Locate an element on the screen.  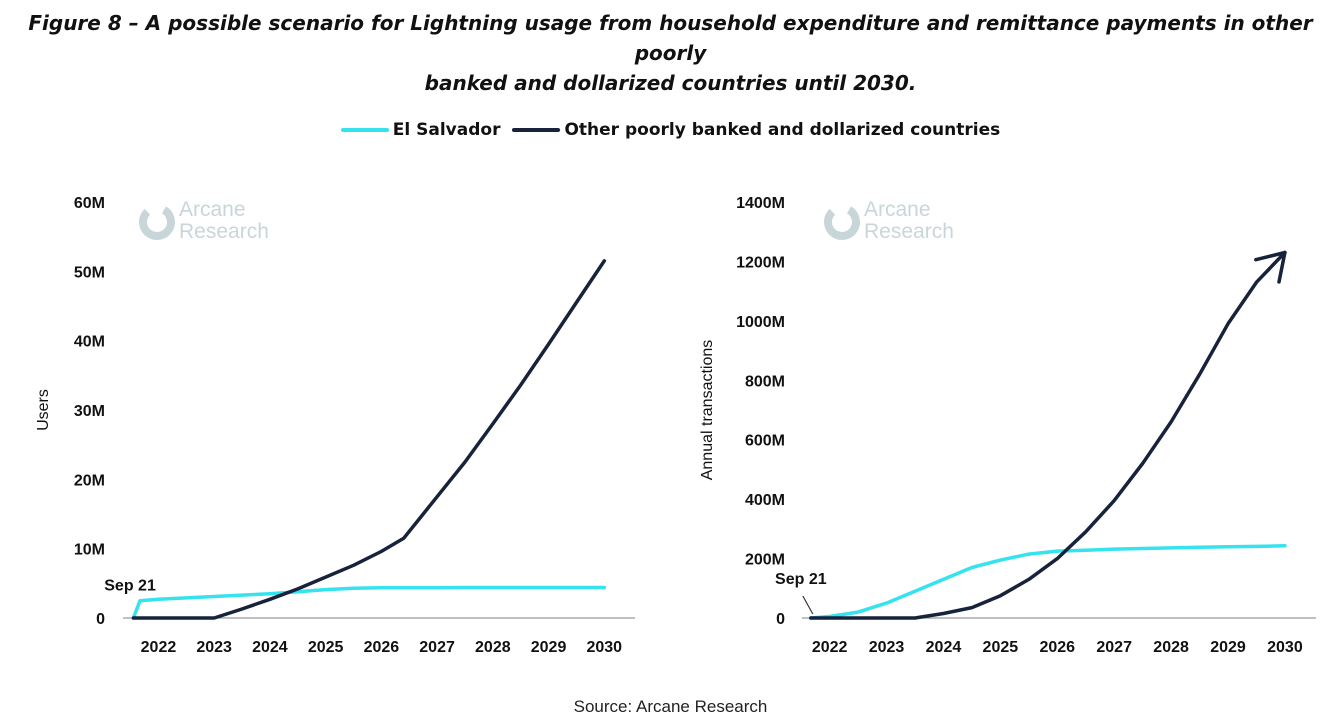
transactions-x-tick-label: 2025 is located at coordinates (1001, 647).